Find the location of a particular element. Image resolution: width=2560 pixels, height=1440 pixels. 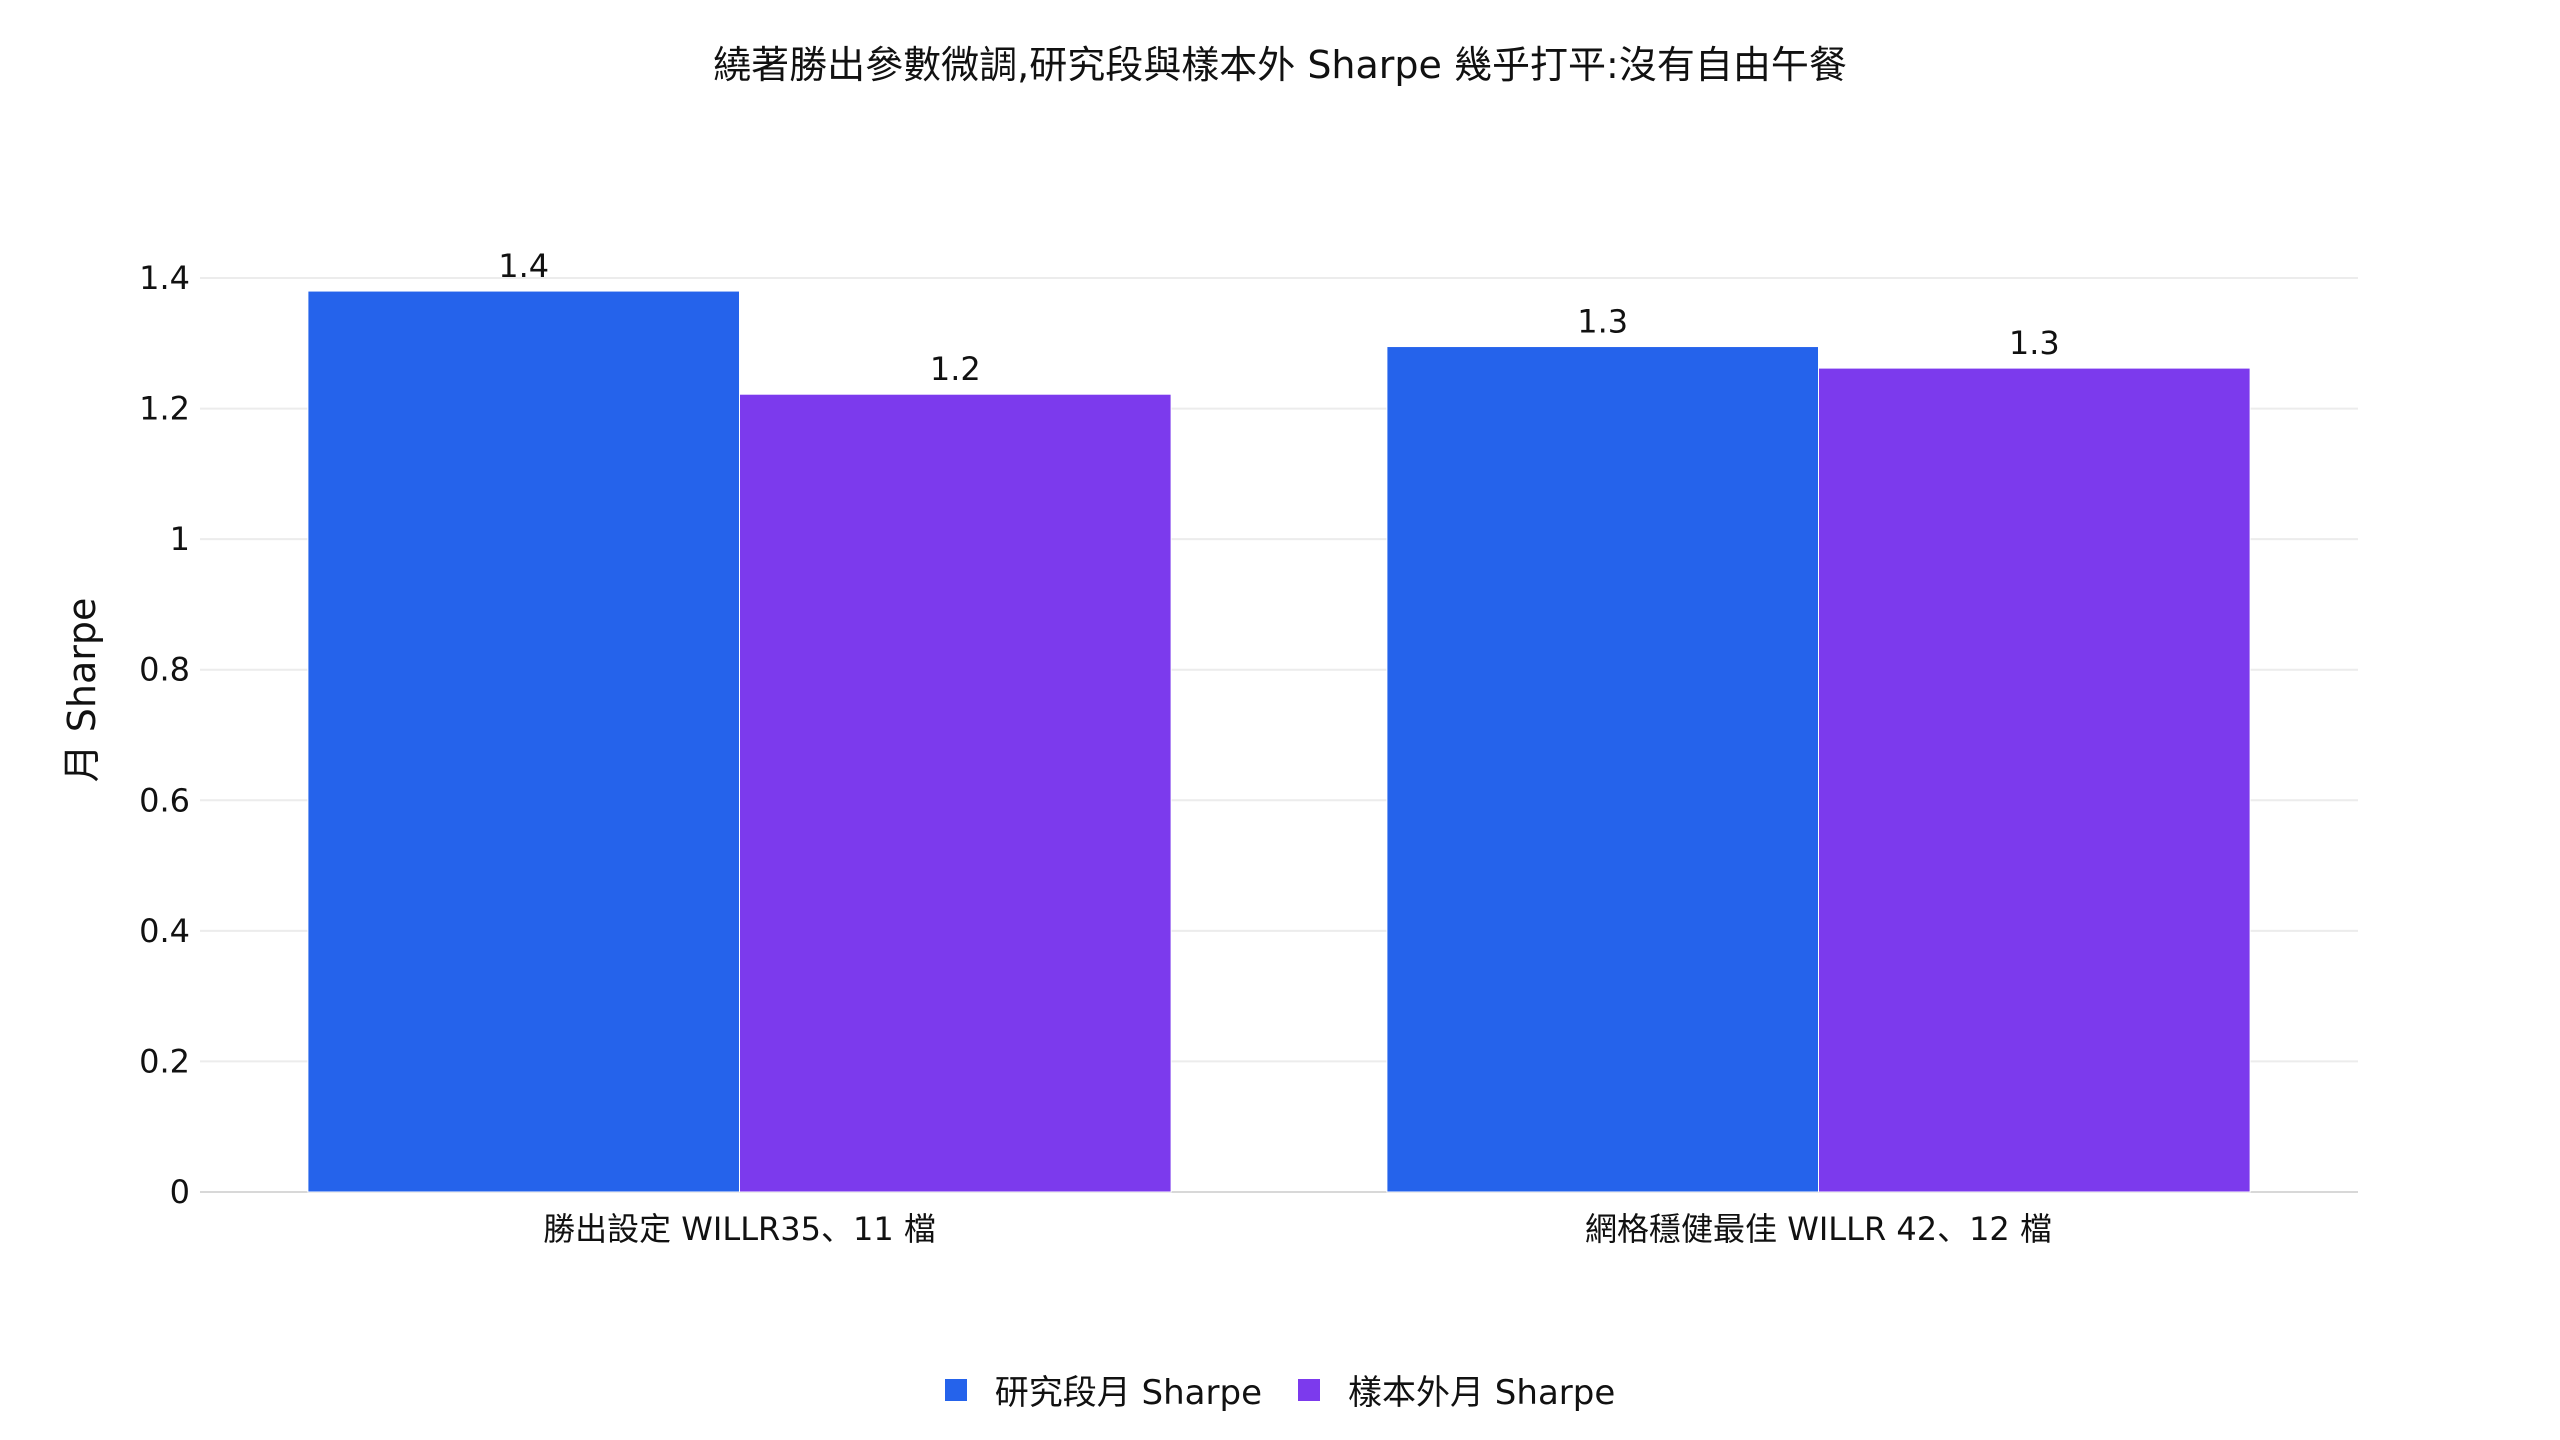

legend-item: 研究段月 Sharpe is located at coordinates (1103, 1389).